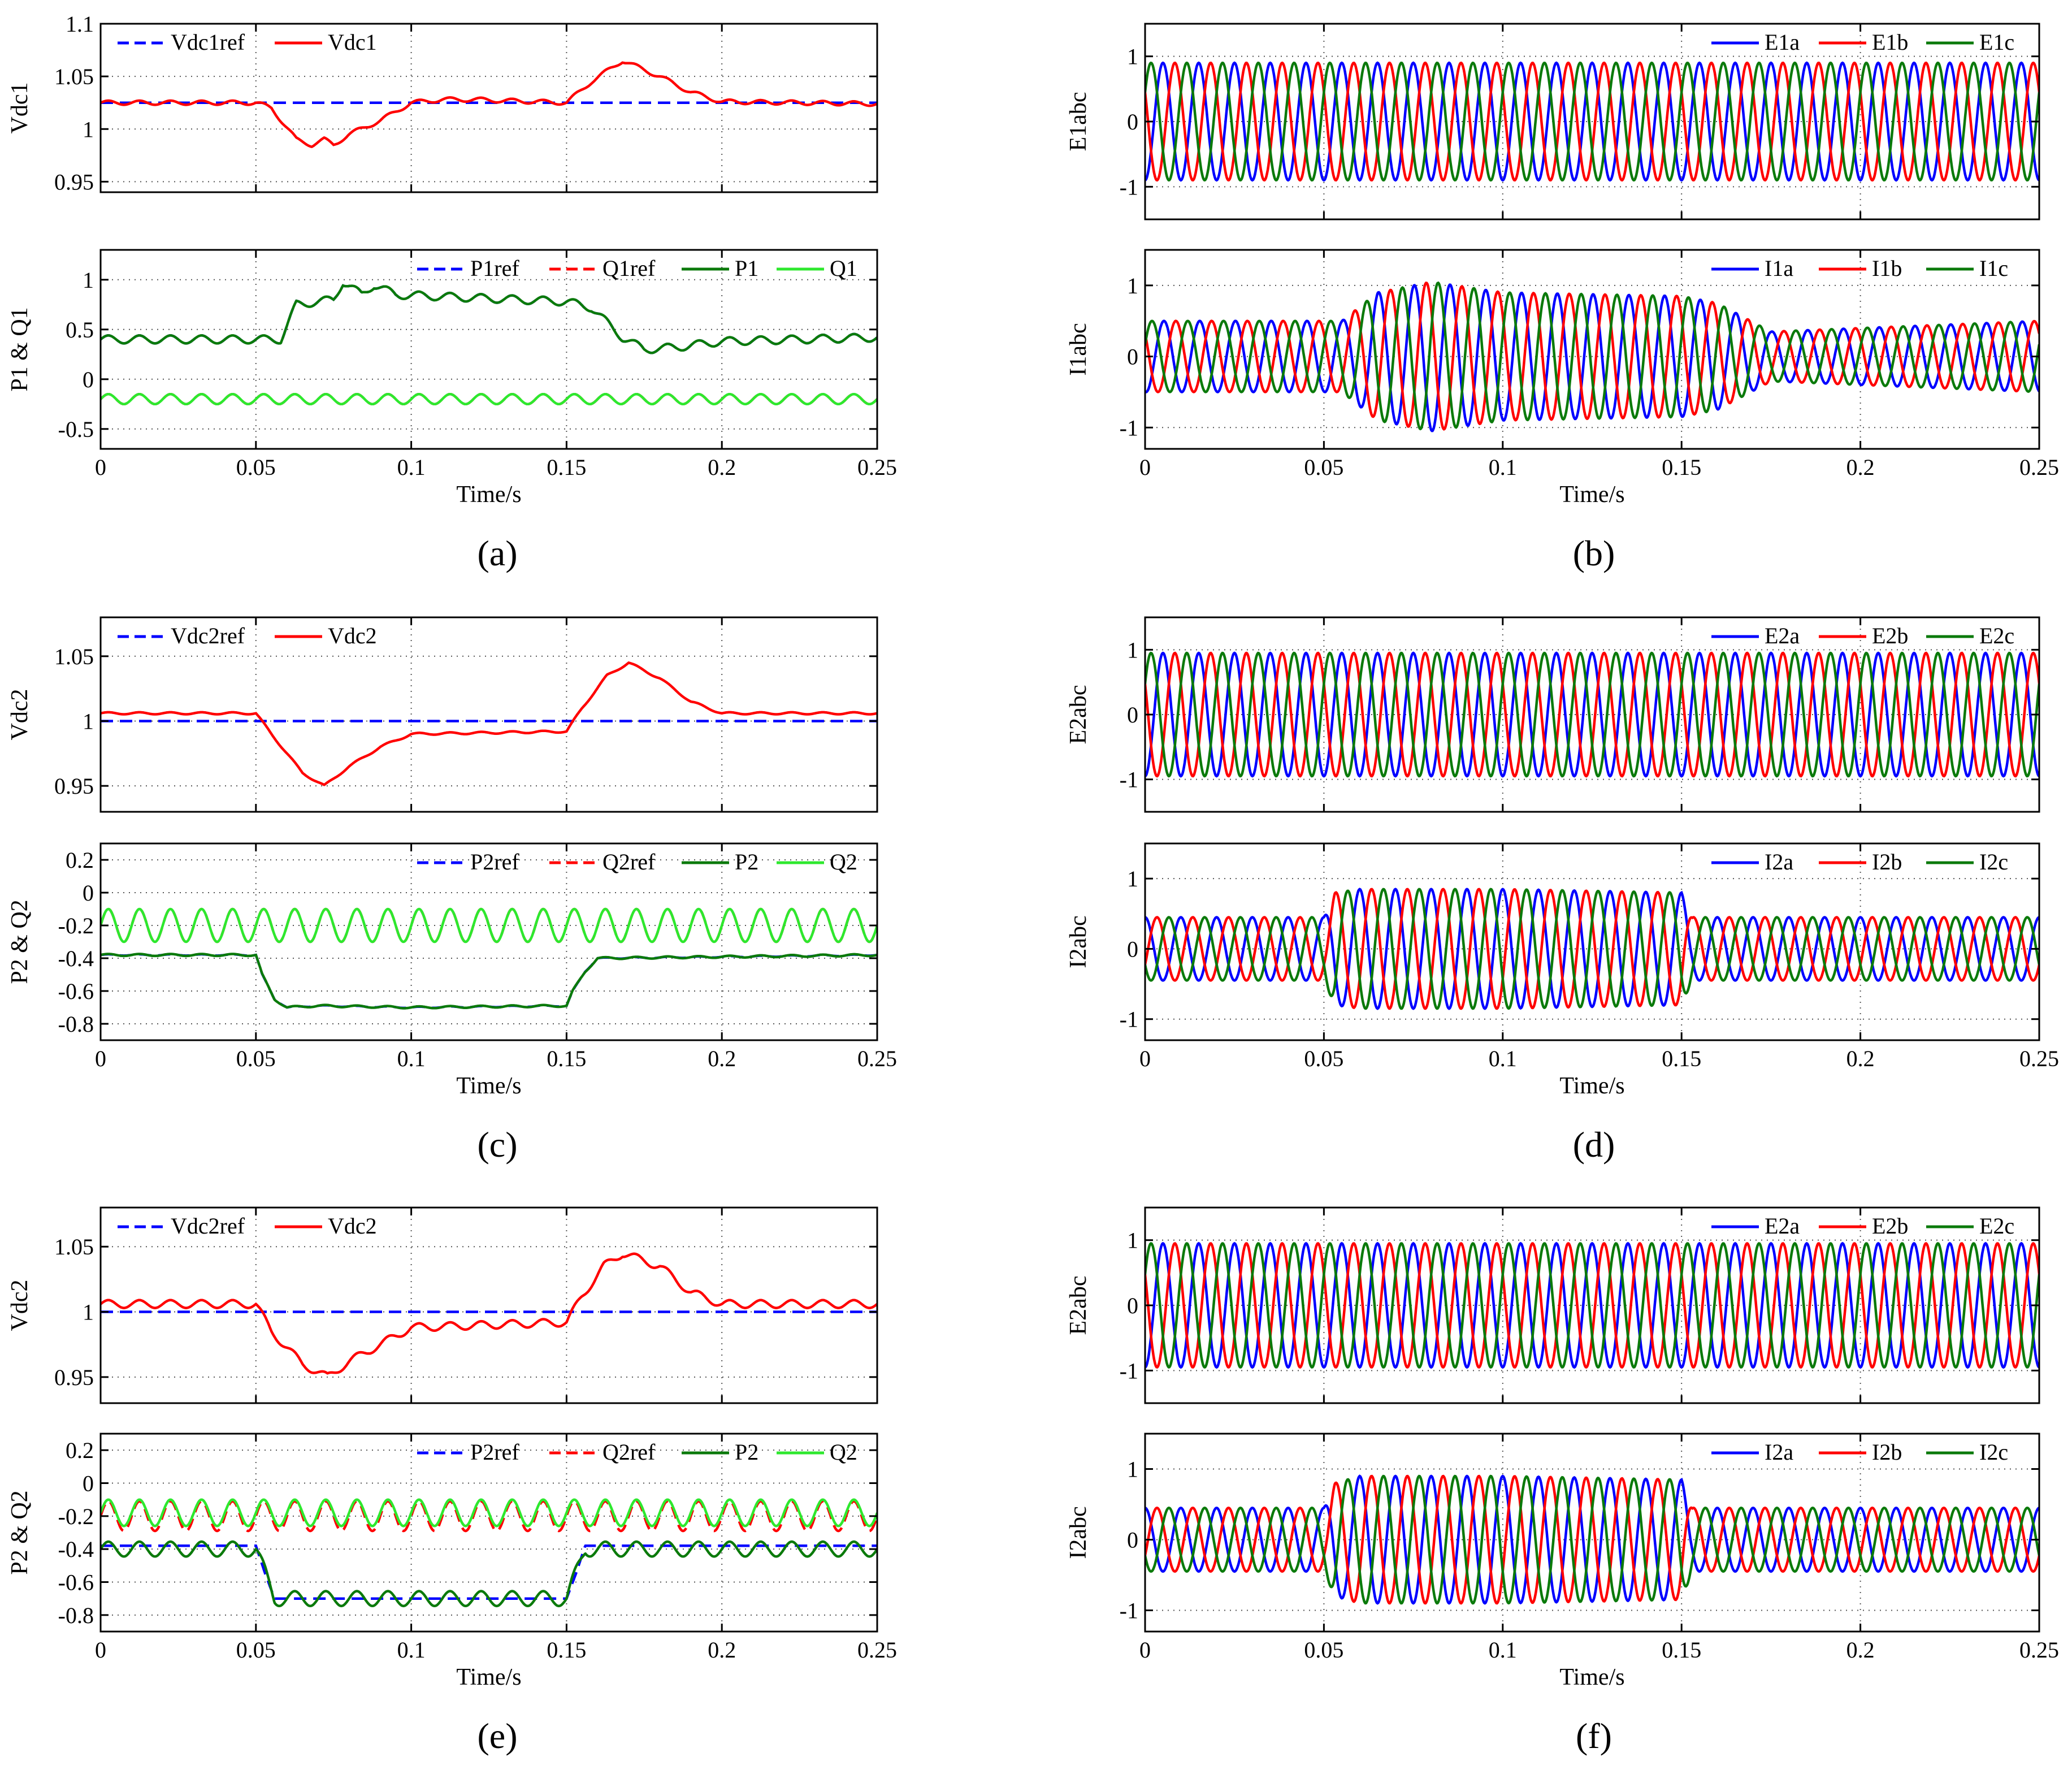 Image resolution: width=2072 pixels, height=1774 pixels. I want to click on y-tick-label: 1.05, so click(74, 76).